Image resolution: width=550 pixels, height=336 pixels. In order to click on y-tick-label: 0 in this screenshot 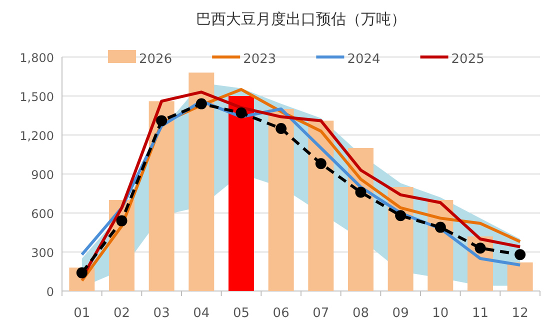, I will do `click(50, 292)`.